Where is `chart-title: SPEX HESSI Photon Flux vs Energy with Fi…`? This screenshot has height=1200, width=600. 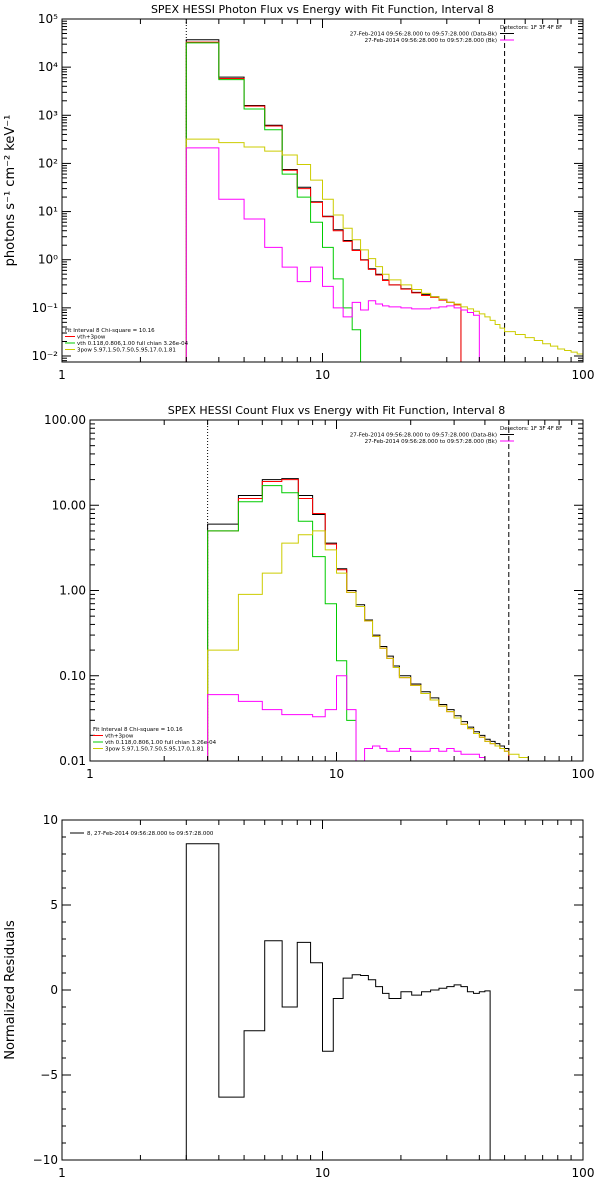
chart-title: SPEX HESSI Photon Flux vs Energy with Fi… is located at coordinates (322, 9).